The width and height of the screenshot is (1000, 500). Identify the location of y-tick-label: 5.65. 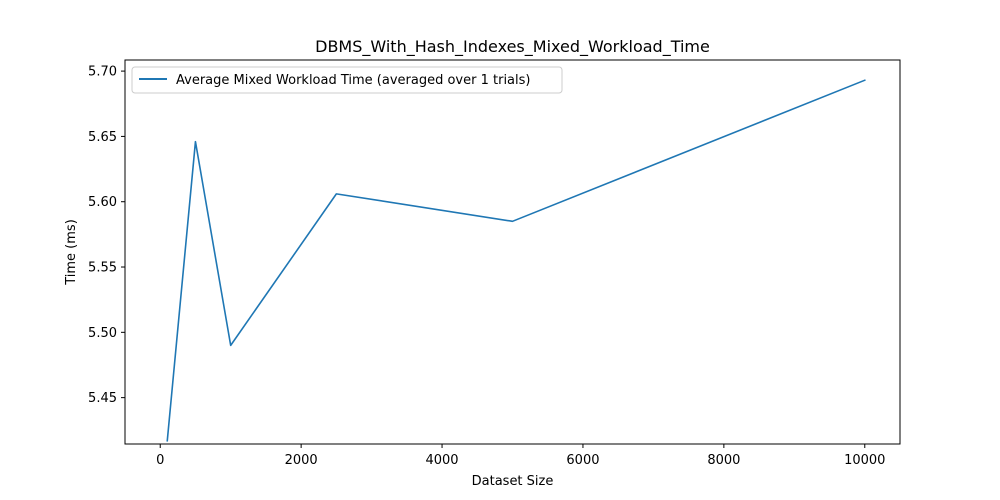
(102, 137).